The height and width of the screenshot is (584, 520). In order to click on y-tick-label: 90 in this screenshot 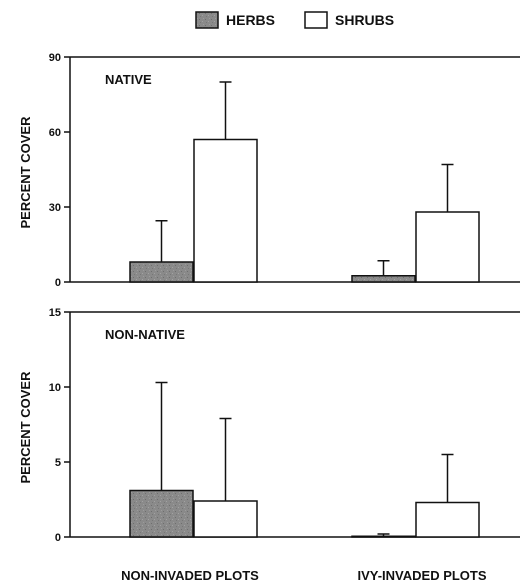, I will do `click(55, 58)`.